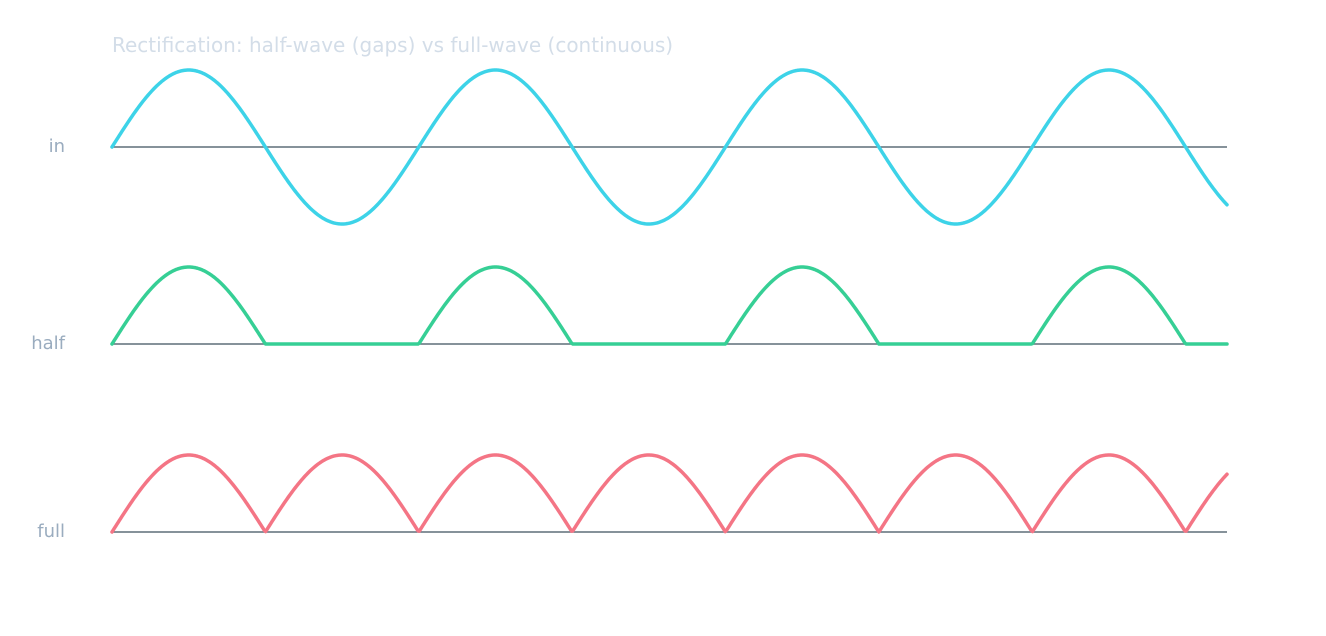  I want to click on series-line-full, so click(669, 493).